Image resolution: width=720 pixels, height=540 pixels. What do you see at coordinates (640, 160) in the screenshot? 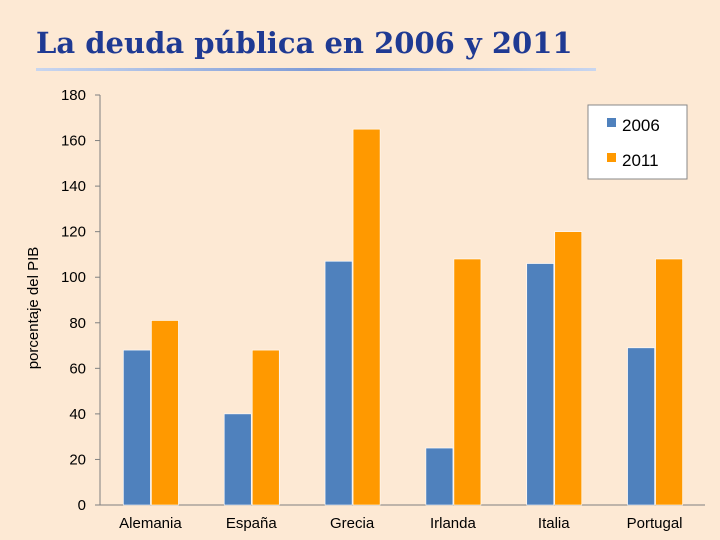
I see `legend-label-2011: 2011` at bounding box center [640, 160].